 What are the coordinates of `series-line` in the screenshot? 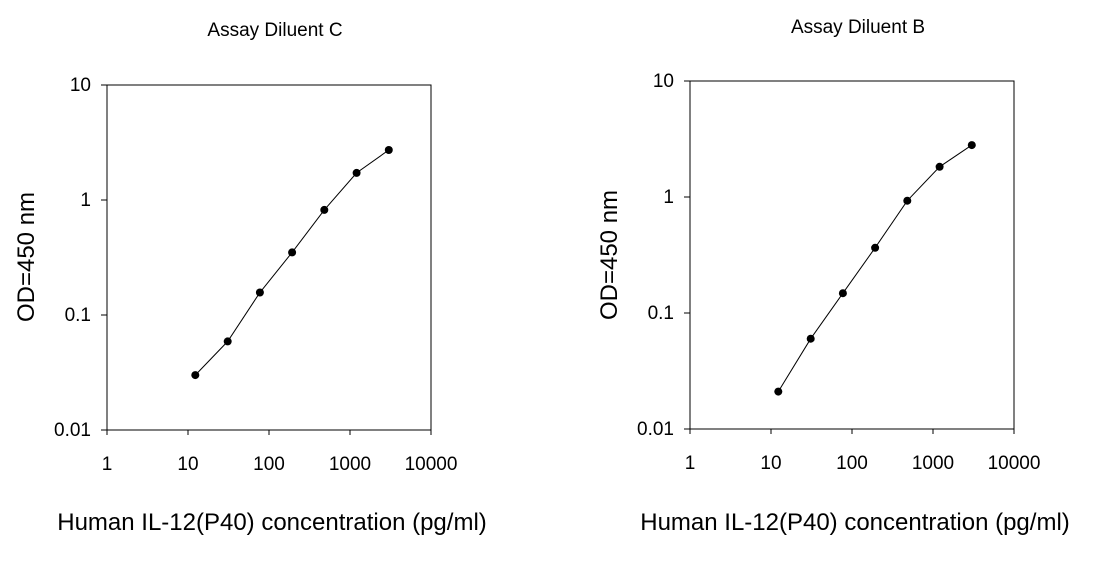 It's located at (875, 268).